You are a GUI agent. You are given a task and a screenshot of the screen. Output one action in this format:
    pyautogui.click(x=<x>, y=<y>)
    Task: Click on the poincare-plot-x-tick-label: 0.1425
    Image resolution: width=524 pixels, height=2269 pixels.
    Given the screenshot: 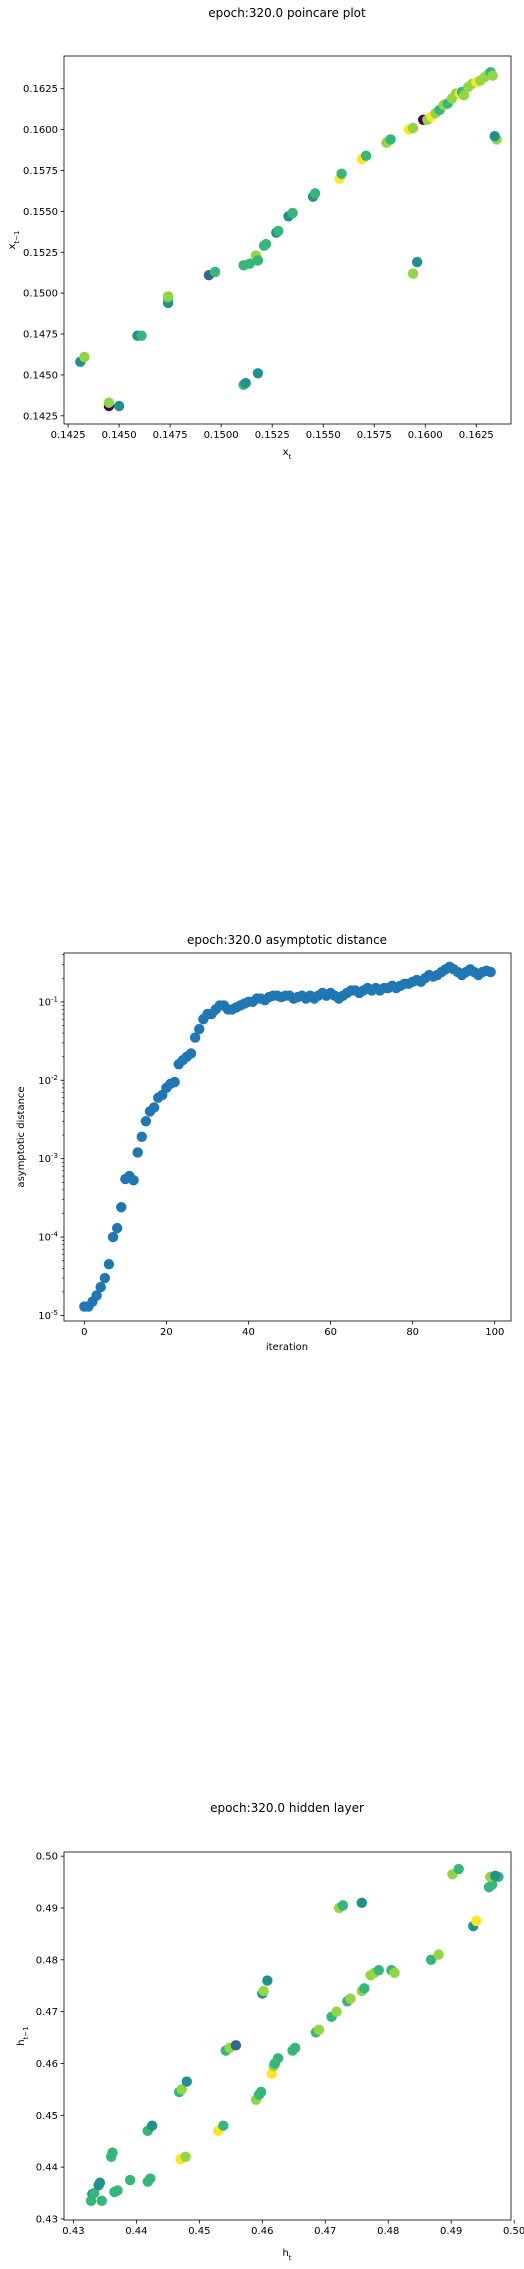 What is the action you would take?
    pyautogui.click(x=68, y=435)
    